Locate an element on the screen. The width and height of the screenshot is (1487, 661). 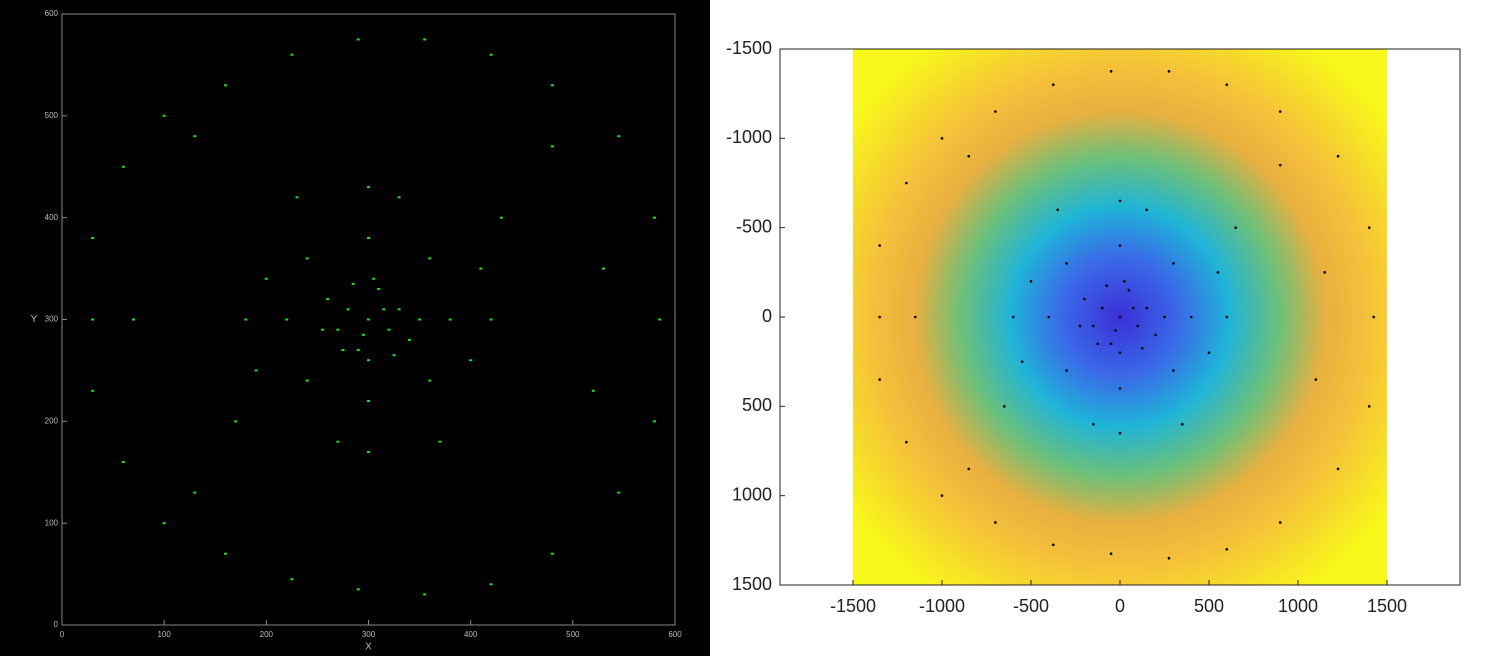
x-tick-label: 1000 is located at coordinates (1298, 606).